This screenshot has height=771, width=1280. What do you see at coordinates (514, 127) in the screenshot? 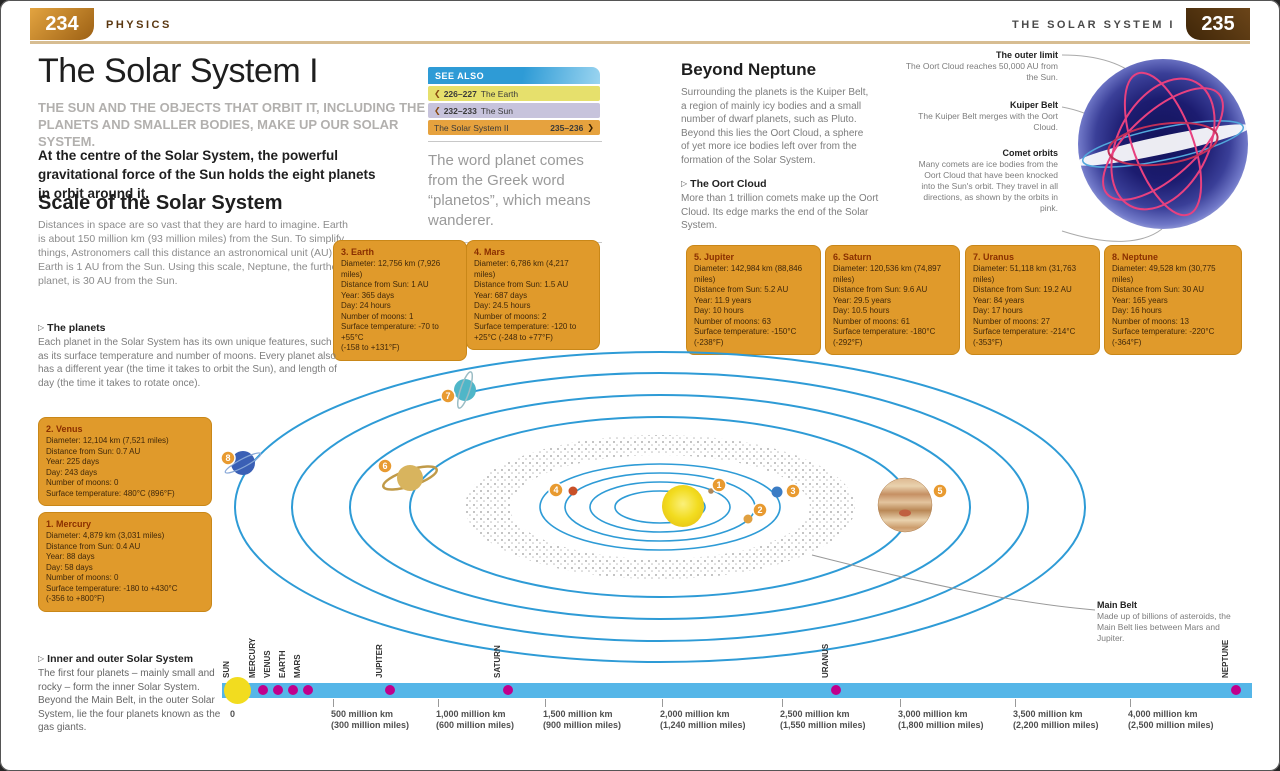
I see `see-also-row-solar-system-2: The Solar System II 235–236 ❯` at bounding box center [514, 127].